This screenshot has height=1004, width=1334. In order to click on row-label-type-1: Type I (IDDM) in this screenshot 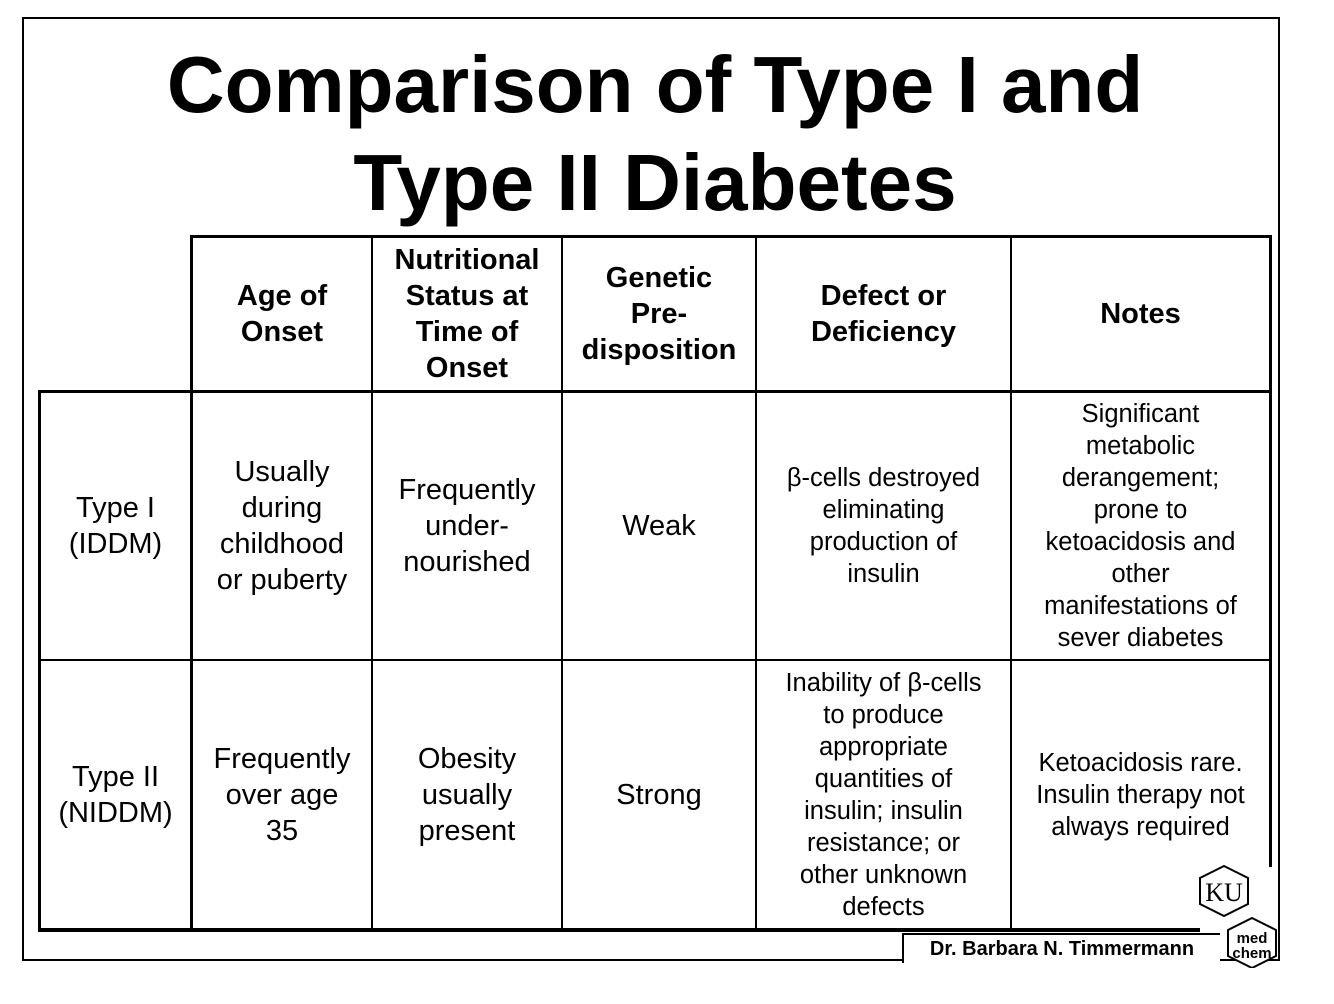, I will do `click(115, 526)`.